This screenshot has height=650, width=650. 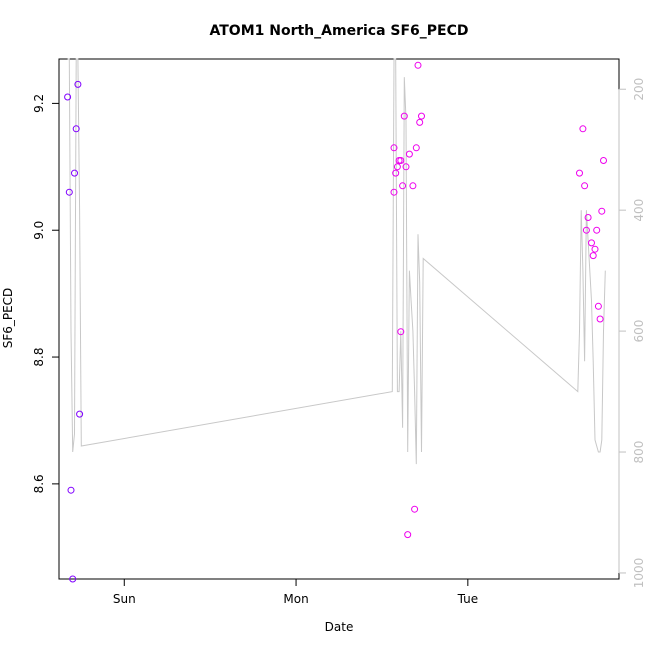 What do you see at coordinates (639, 452) in the screenshot?
I see `y2-tick-label: 800` at bounding box center [639, 452].